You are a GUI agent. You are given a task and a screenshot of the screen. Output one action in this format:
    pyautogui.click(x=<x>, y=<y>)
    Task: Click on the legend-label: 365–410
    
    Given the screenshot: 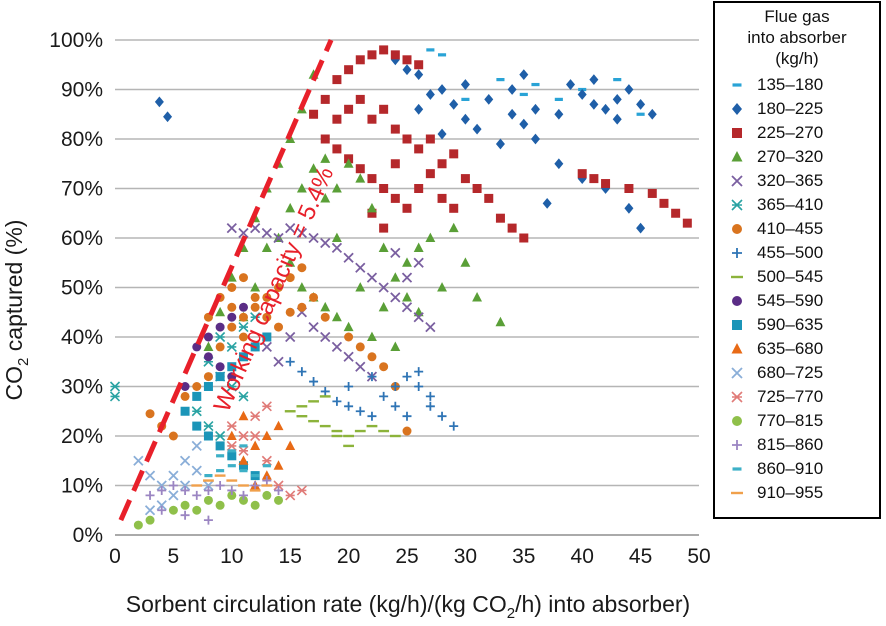 What is the action you would take?
    pyautogui.click(x=790, y=204)
    